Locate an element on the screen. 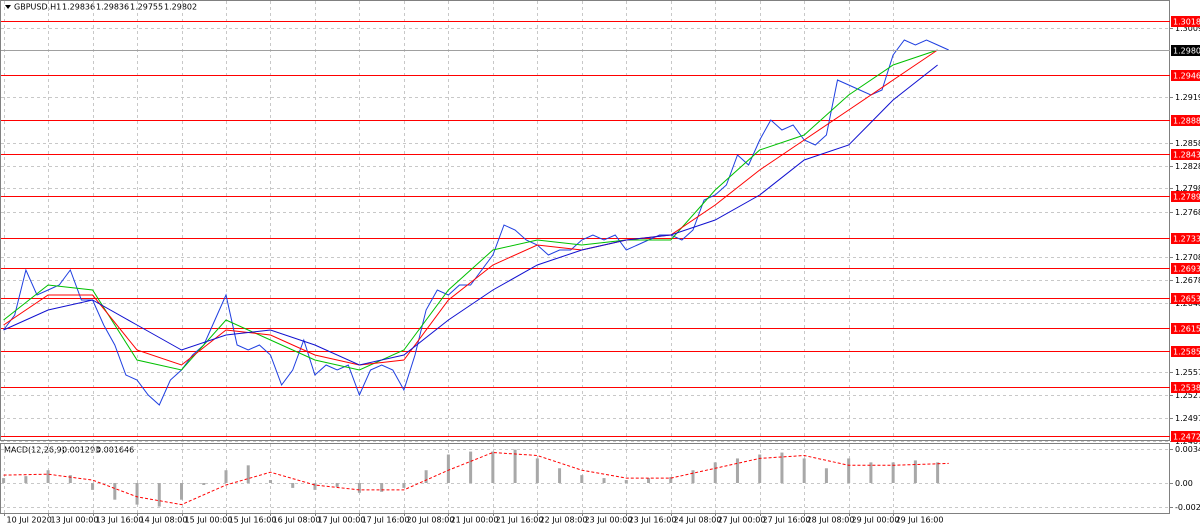  level-label: 1.30185 is located at coordinates (1186, 22).